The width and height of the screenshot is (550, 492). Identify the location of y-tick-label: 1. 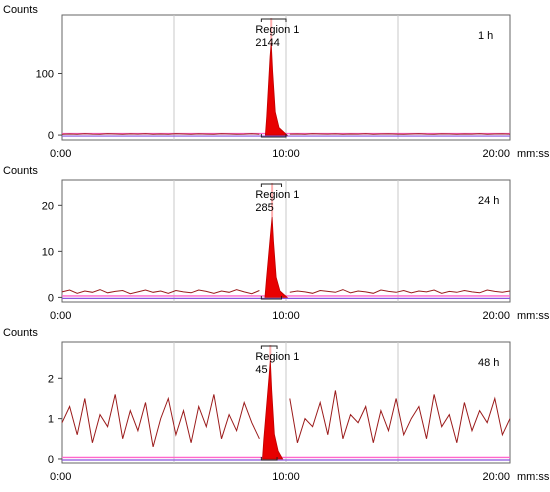
(51, 420).